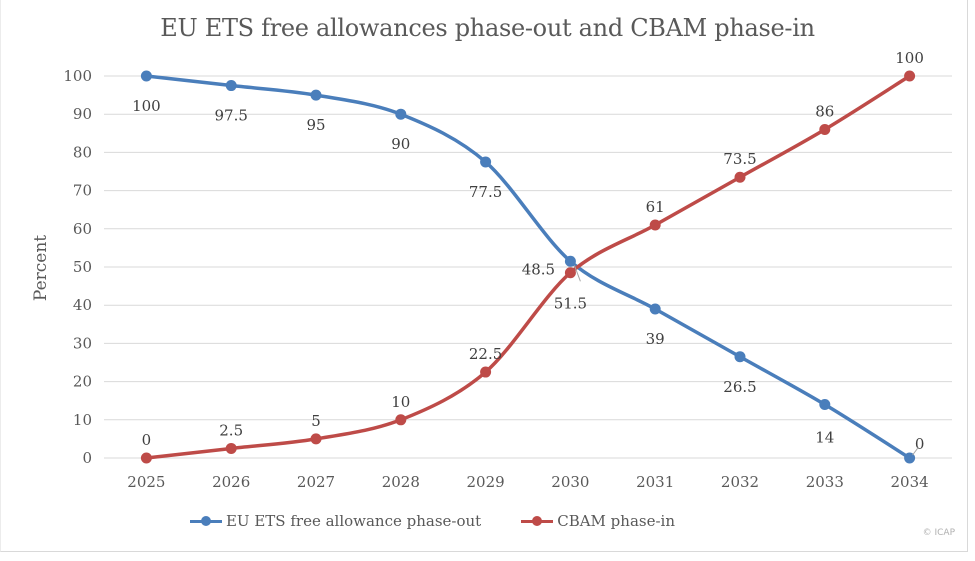 The image size is (975, 561). Describe the element at coordinates (82, 191) in the screenshot. I see `y-tick-label: 70` at that location.